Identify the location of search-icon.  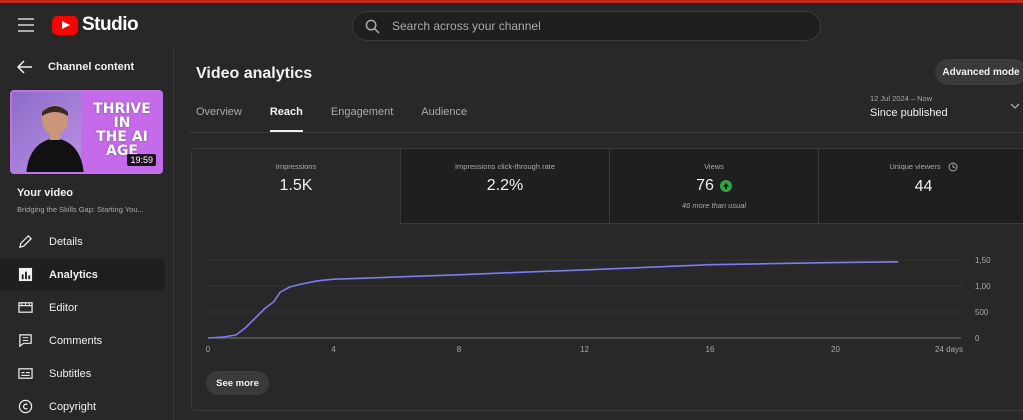
(372, 26).